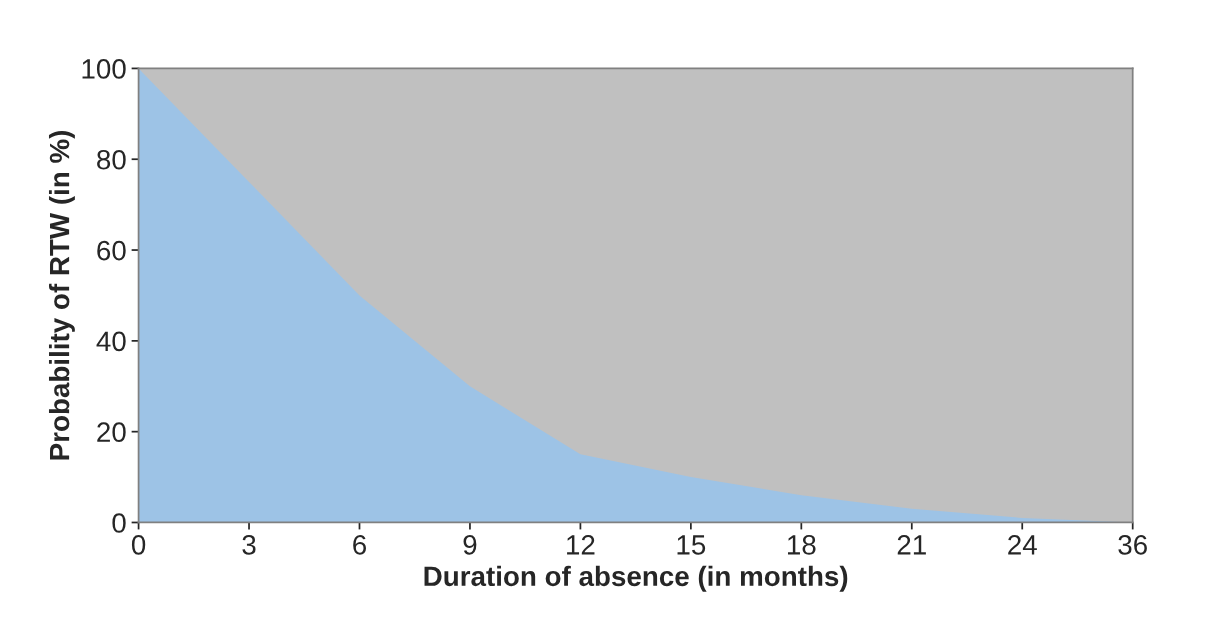 This screenshot has height=622, width=1205. I want to click on x-tick-label: 3, so click(249, 545).